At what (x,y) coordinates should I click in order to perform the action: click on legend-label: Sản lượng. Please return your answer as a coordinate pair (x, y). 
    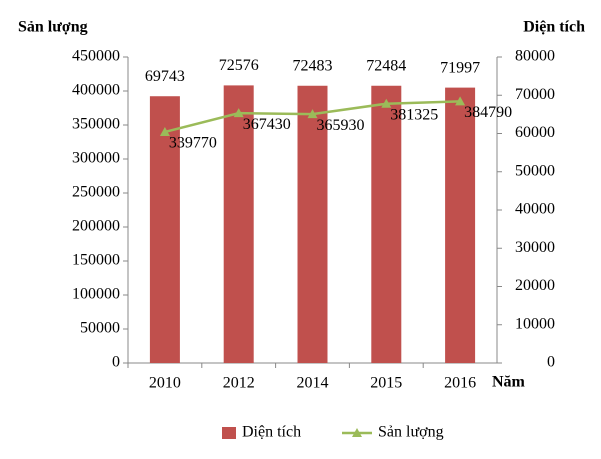
    Looking at the image, I should click on (411, 432).